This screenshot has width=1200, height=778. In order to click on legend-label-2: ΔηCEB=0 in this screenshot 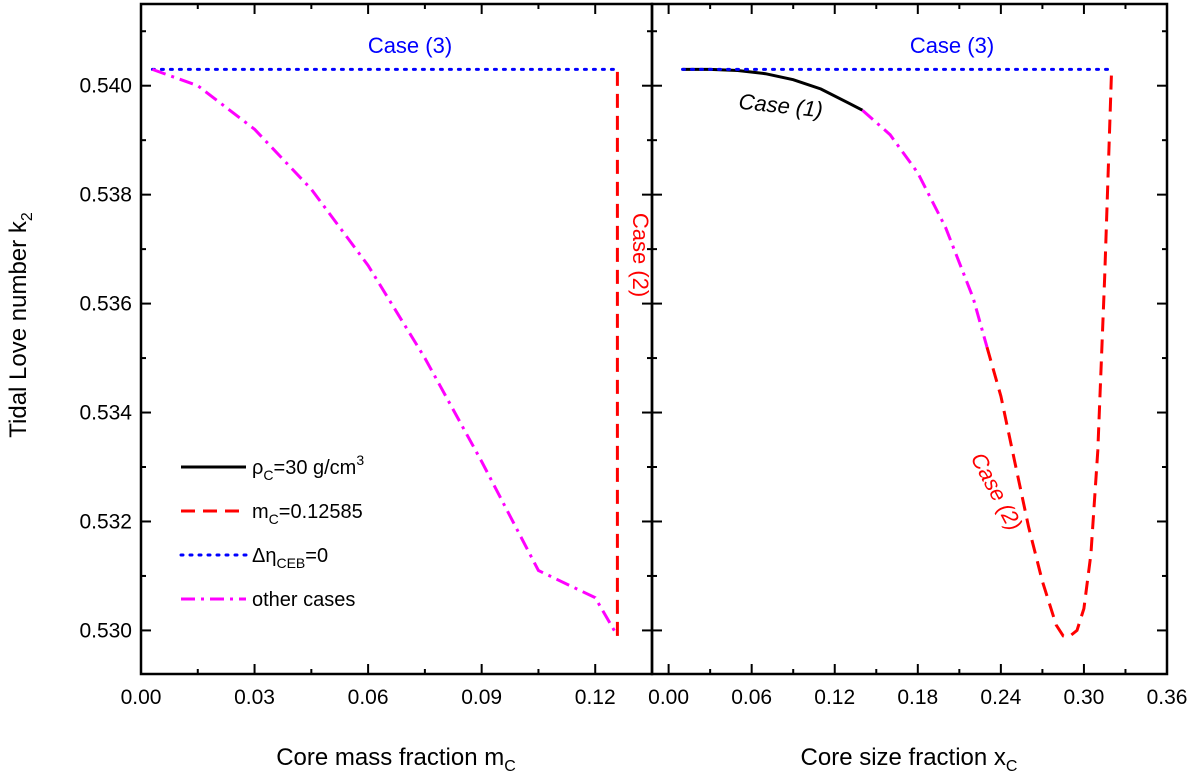, I will do `click(290, 558)`.